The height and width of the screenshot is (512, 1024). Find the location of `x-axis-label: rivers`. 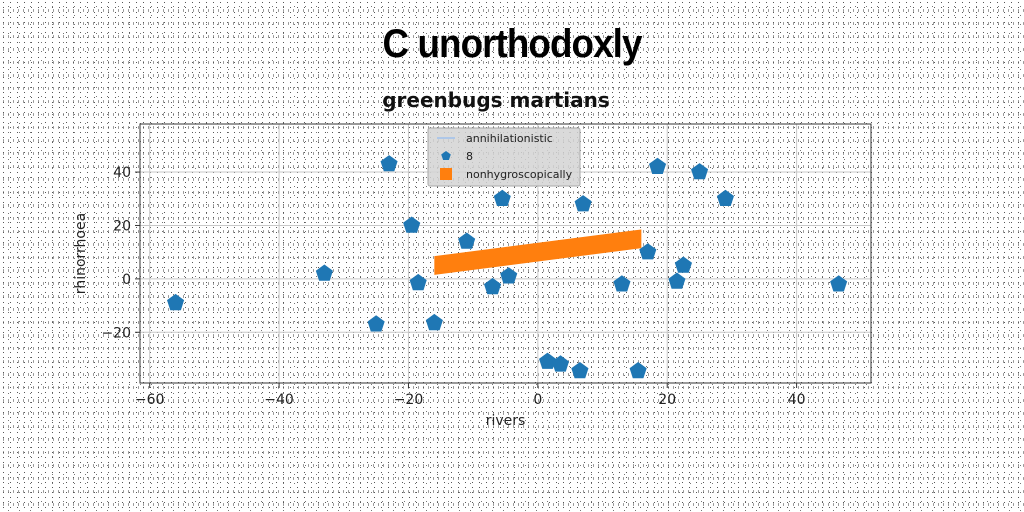

x-axis-label: rivers is located at coordinates (506, 421).